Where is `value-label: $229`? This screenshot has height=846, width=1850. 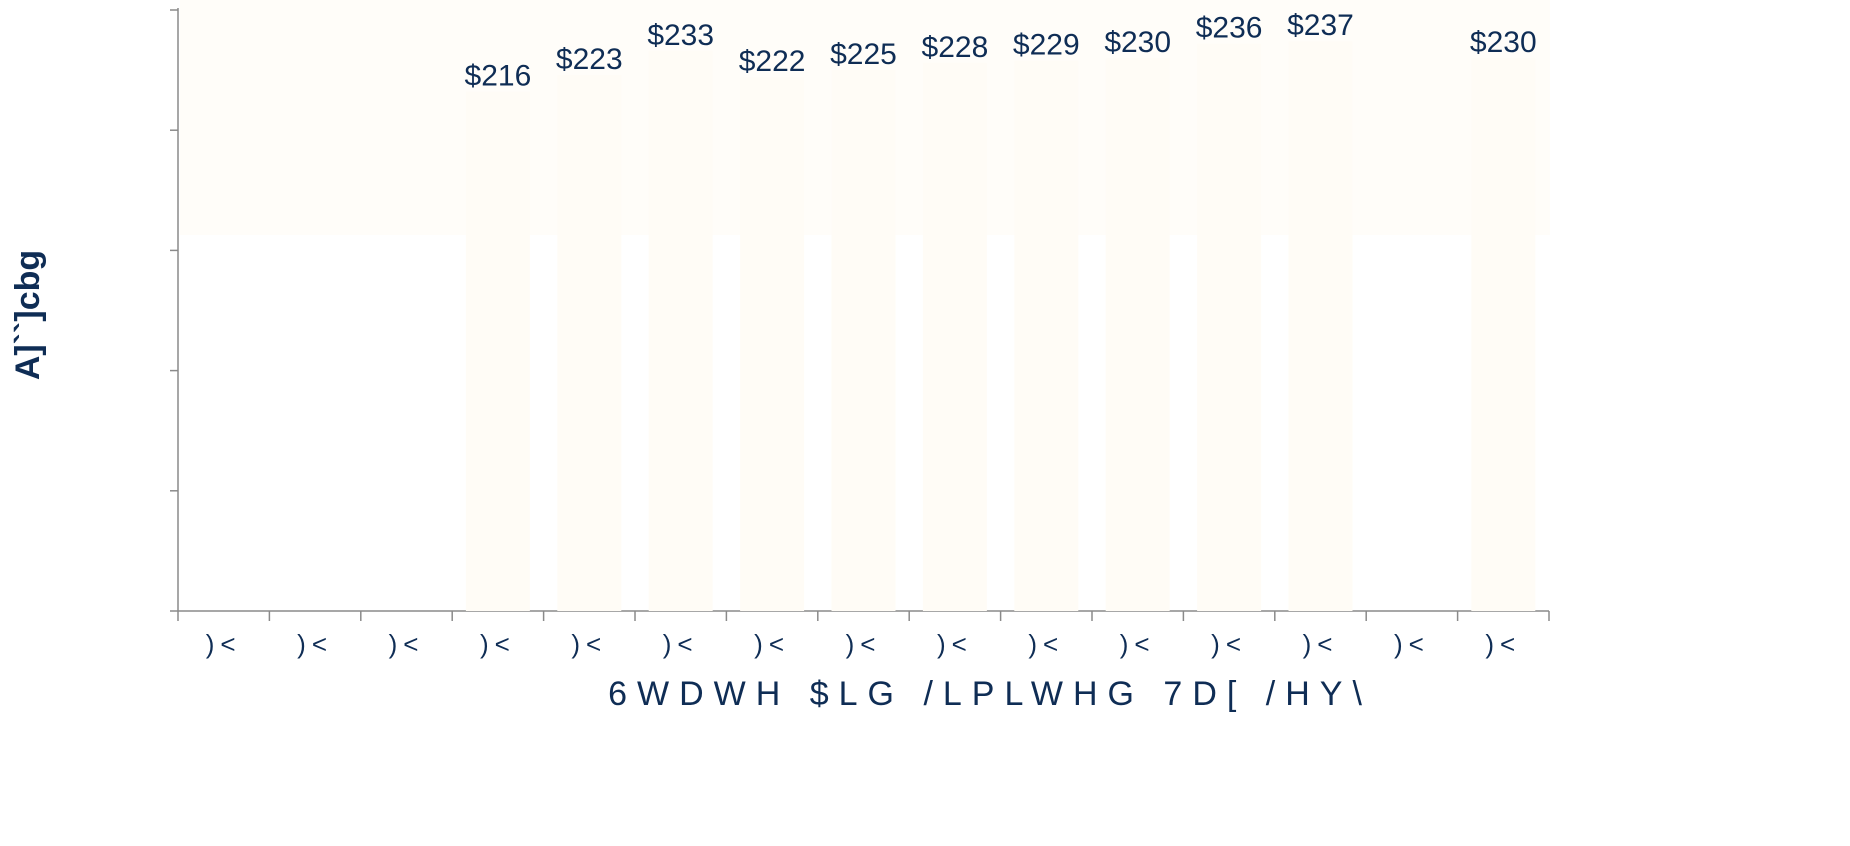 value-label: $229 is located at coordinates (1046, 44).